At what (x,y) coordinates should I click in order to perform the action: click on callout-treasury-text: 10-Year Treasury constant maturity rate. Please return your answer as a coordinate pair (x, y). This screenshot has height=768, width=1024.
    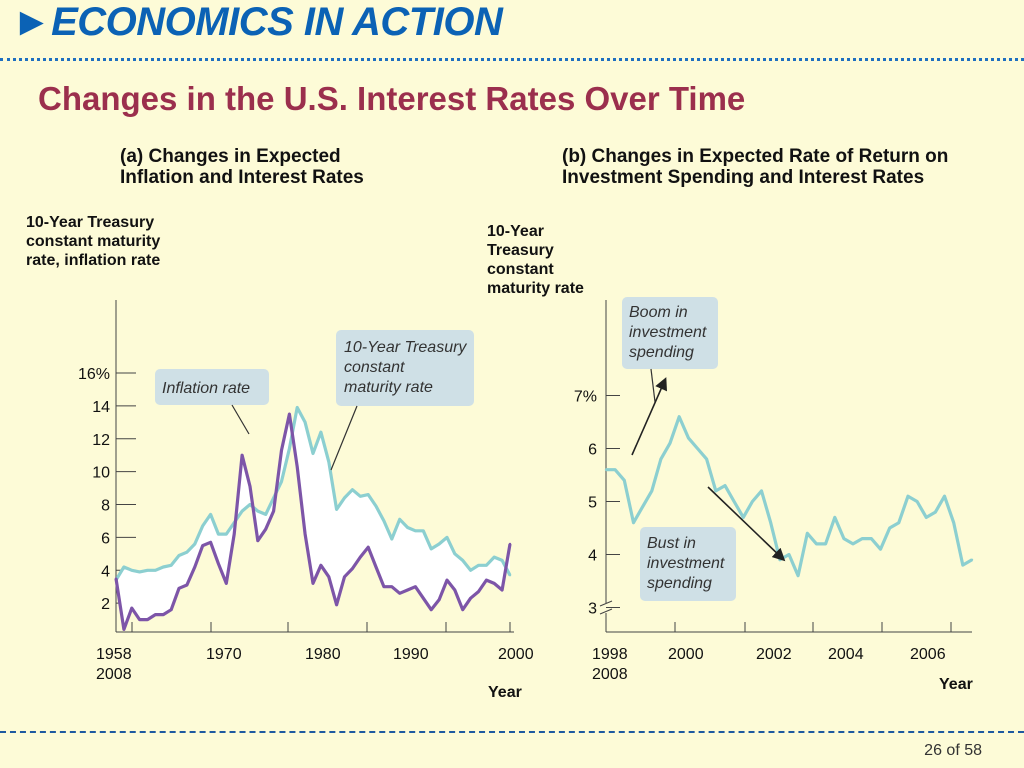
    Looking at the image, I should click on (407, 367).